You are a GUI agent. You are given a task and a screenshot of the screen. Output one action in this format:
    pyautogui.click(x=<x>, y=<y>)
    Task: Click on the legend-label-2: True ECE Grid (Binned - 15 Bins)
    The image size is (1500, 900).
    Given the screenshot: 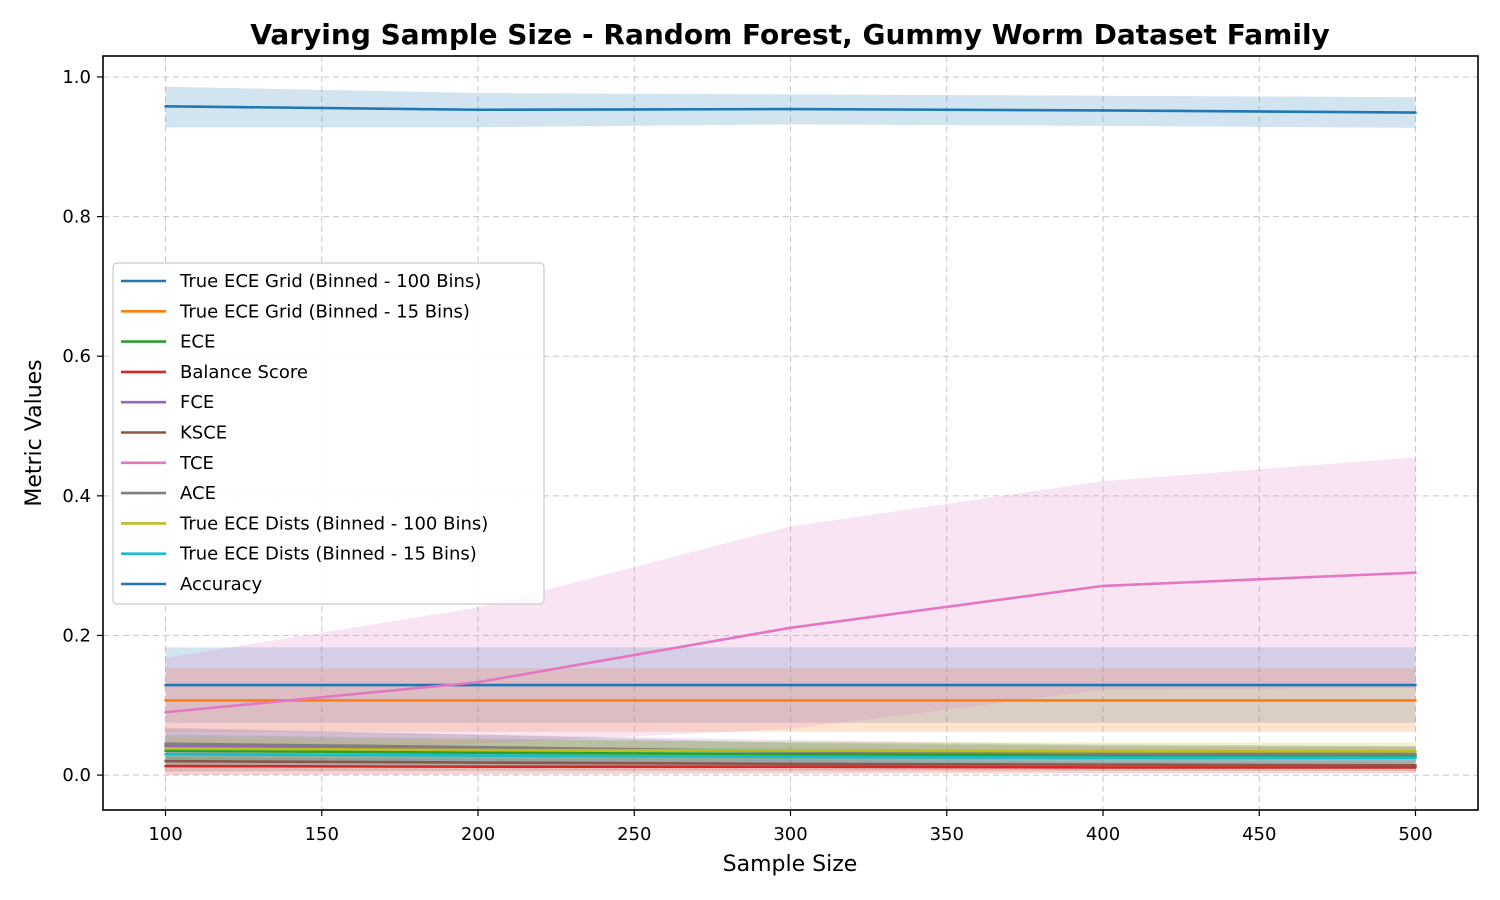 What is the action you would take?
    pyautogui.click(x=324, y=311)
    